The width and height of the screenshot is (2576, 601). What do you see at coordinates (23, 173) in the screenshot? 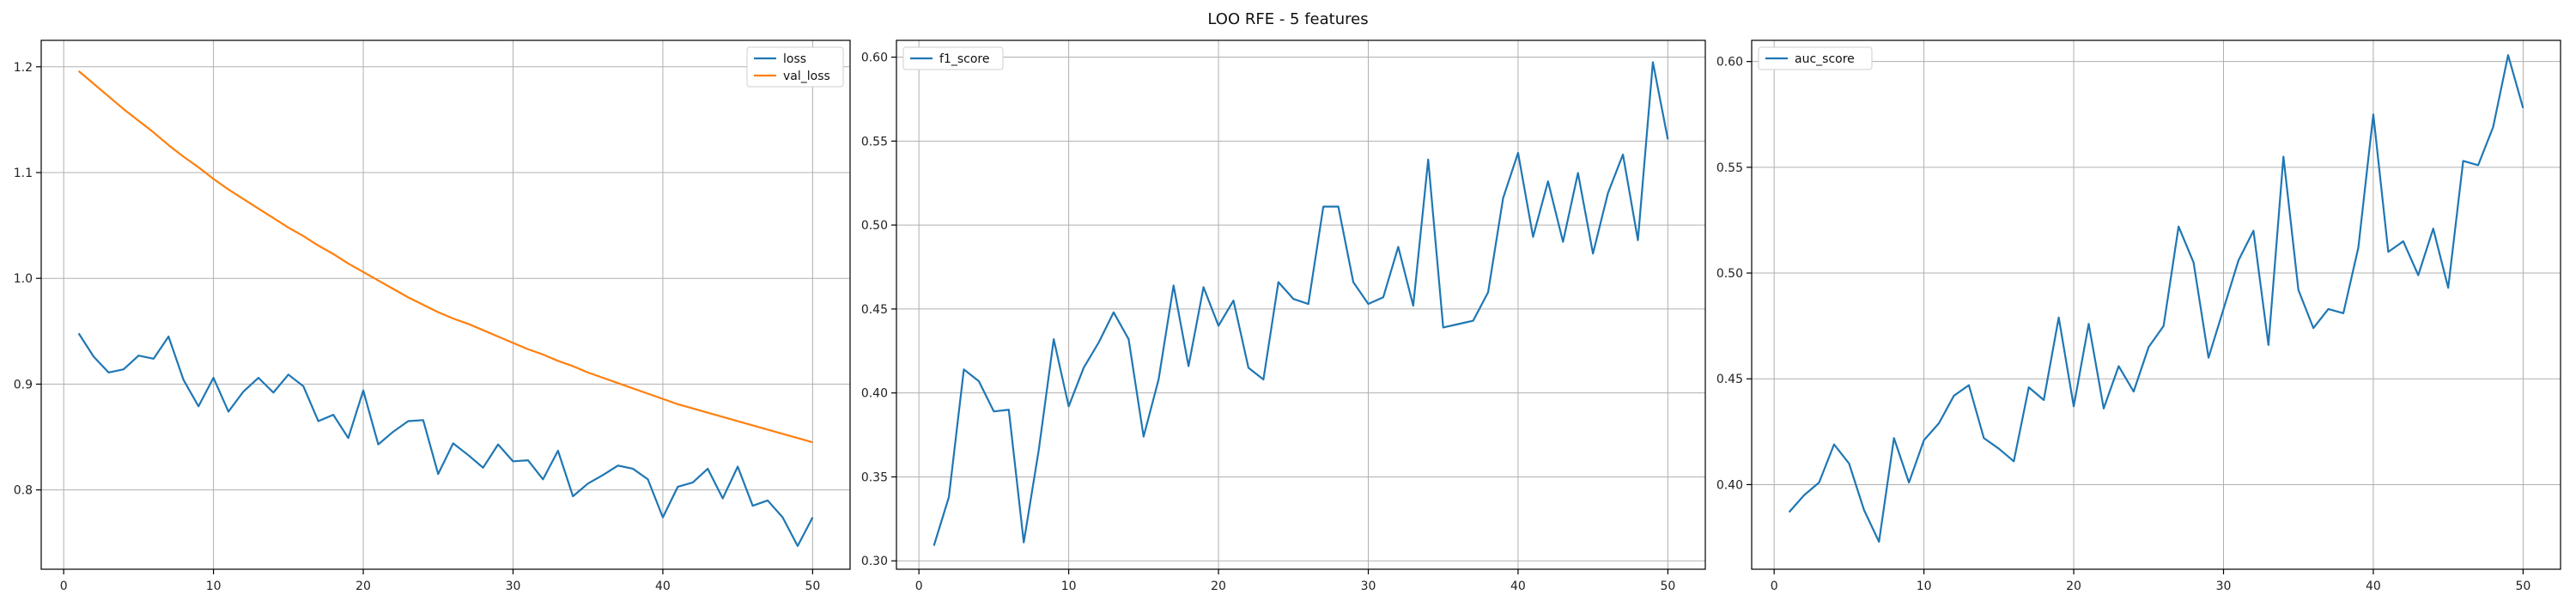
I see `y-tick-label: 1.1` at bounding box center [23, 173].